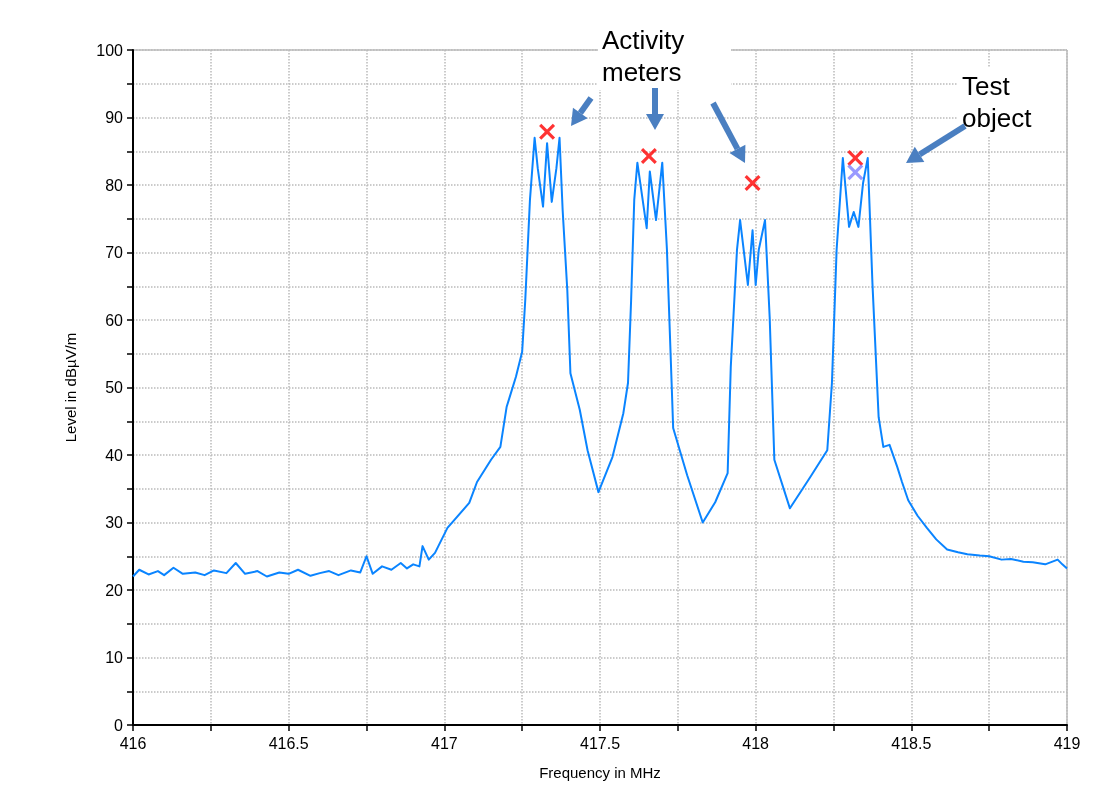  What do you see at coordinates (647, 56) in the screenshot?
I see `annotation: Activity meters` at bounding box center [647, 56].